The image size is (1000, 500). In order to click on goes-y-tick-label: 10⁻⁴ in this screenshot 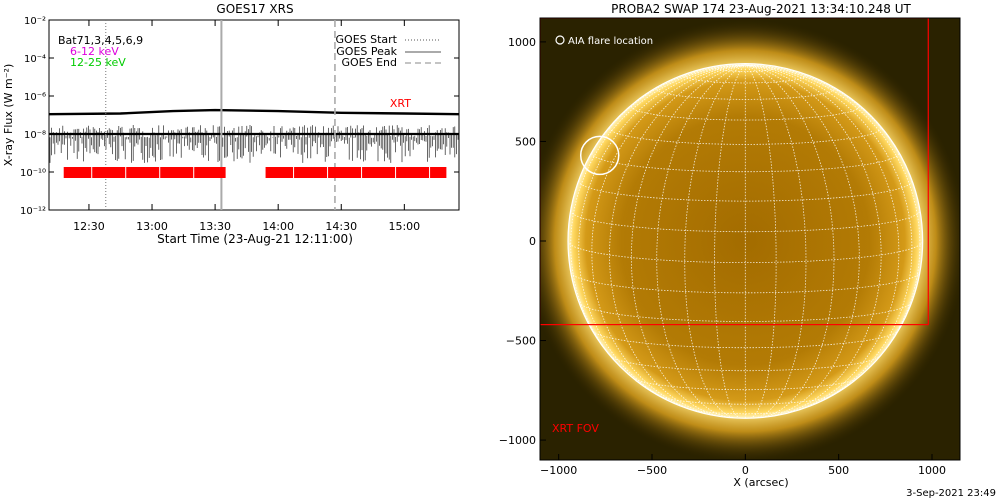, I will do `click(35, 59)`.